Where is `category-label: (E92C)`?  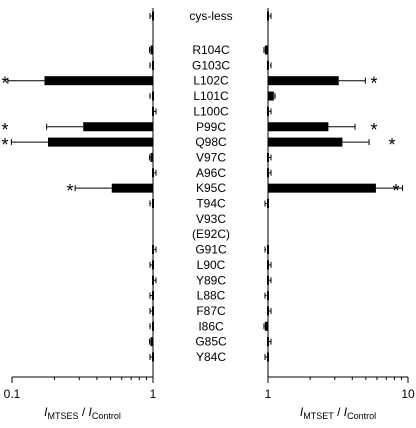 category-label: (E92C) is located at coordinates (211, 234).